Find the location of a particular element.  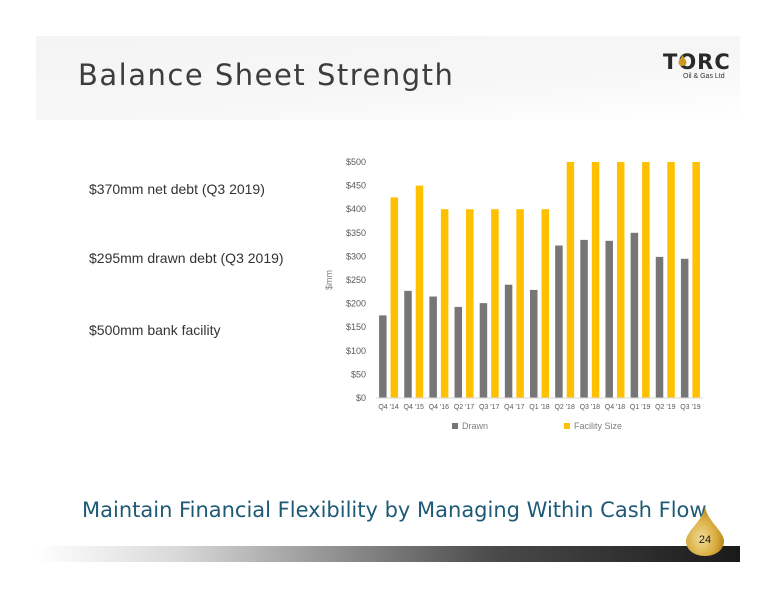

x-tick-label: Q4 '15 is located at coordinates (414, 407).